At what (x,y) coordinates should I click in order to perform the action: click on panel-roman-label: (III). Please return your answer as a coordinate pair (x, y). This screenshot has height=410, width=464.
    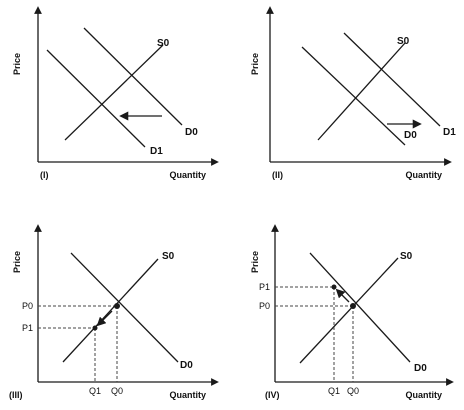
    Looking at the image, I should click on (16, 395).